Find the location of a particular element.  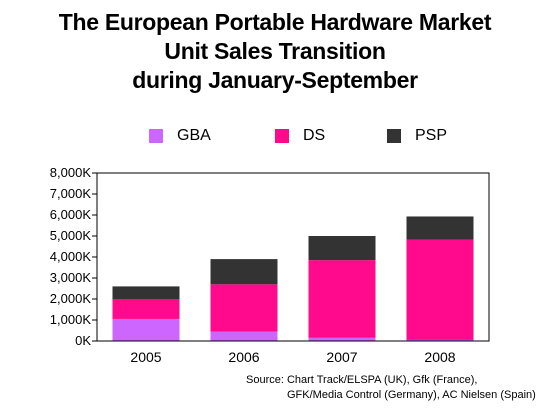

bar-psp-2005 is located at coordinates (146, 292).